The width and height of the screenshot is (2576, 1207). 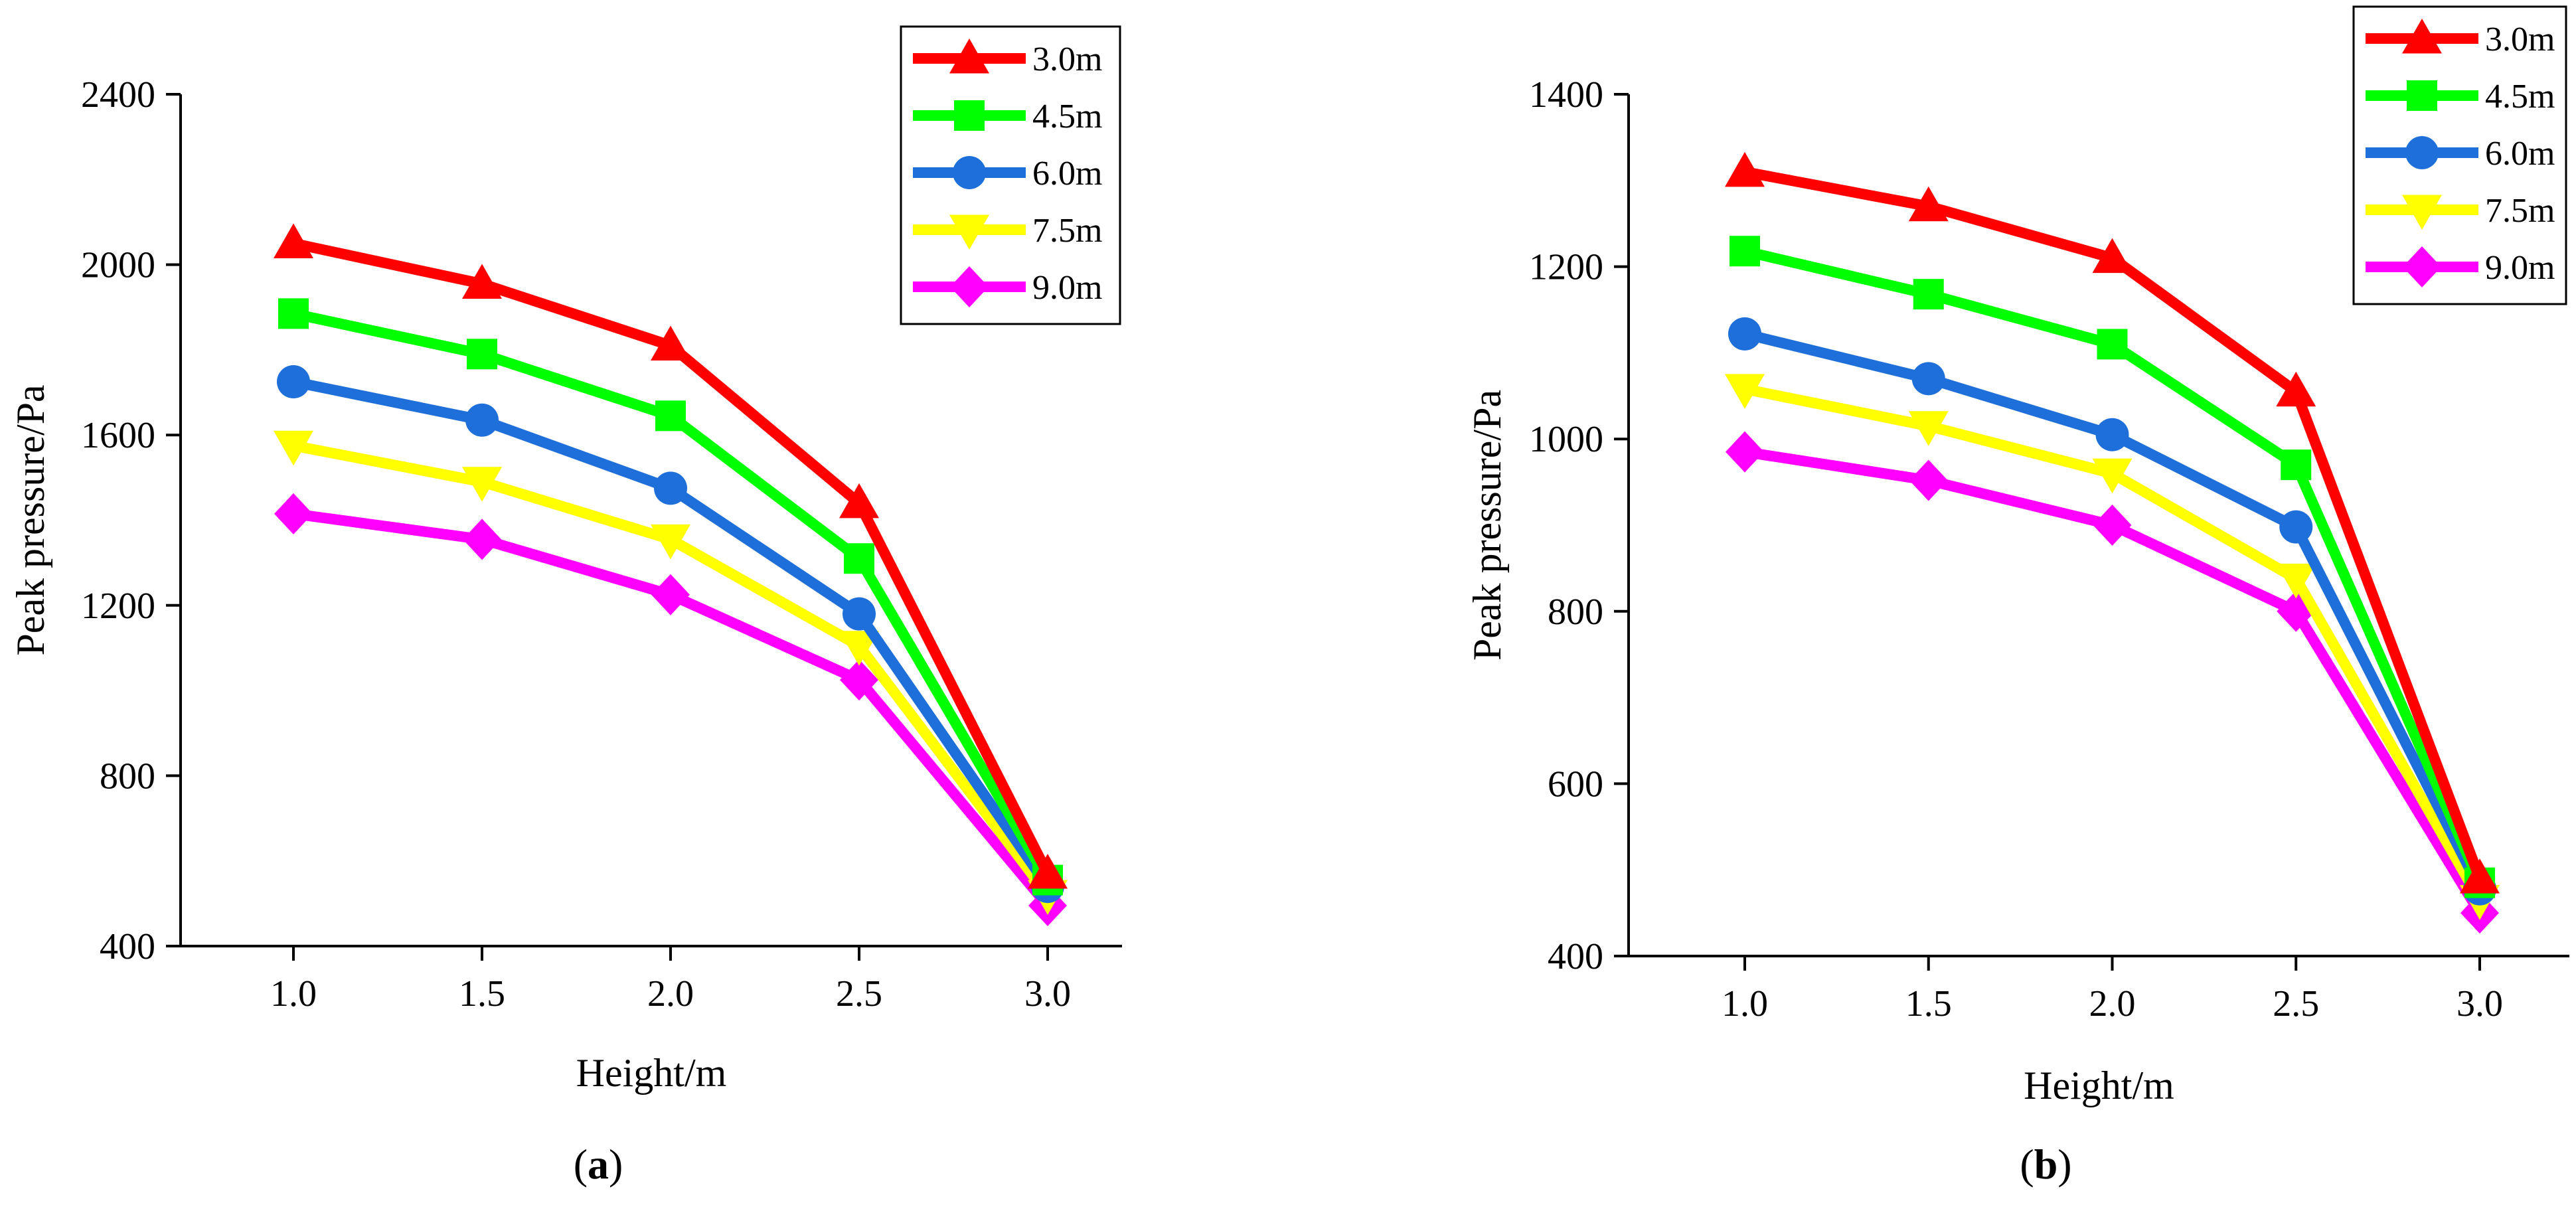 I want to click on y-tick-label: 600, so click(x=1575, y=785).